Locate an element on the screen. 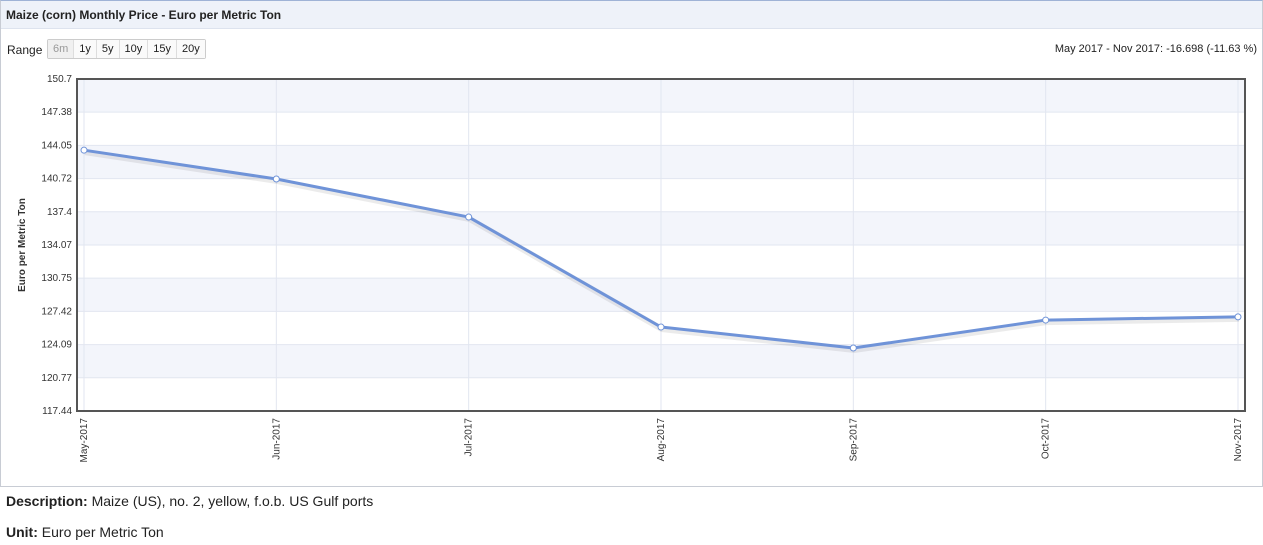 The height and width of the screenshot is (545, 1263). x-tick-label: Jun-2017 is located at coordinates (276, 439).